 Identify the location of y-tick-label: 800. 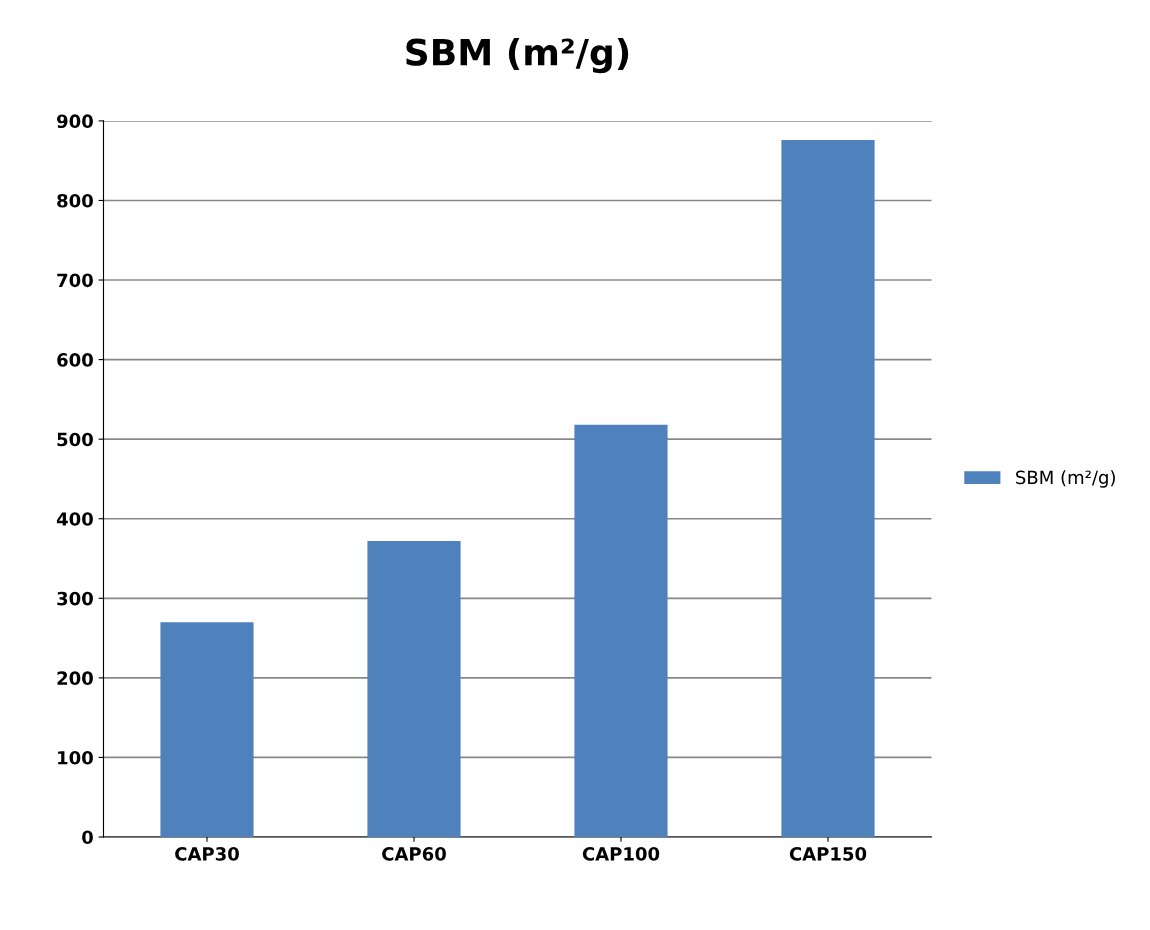
(75, 200).